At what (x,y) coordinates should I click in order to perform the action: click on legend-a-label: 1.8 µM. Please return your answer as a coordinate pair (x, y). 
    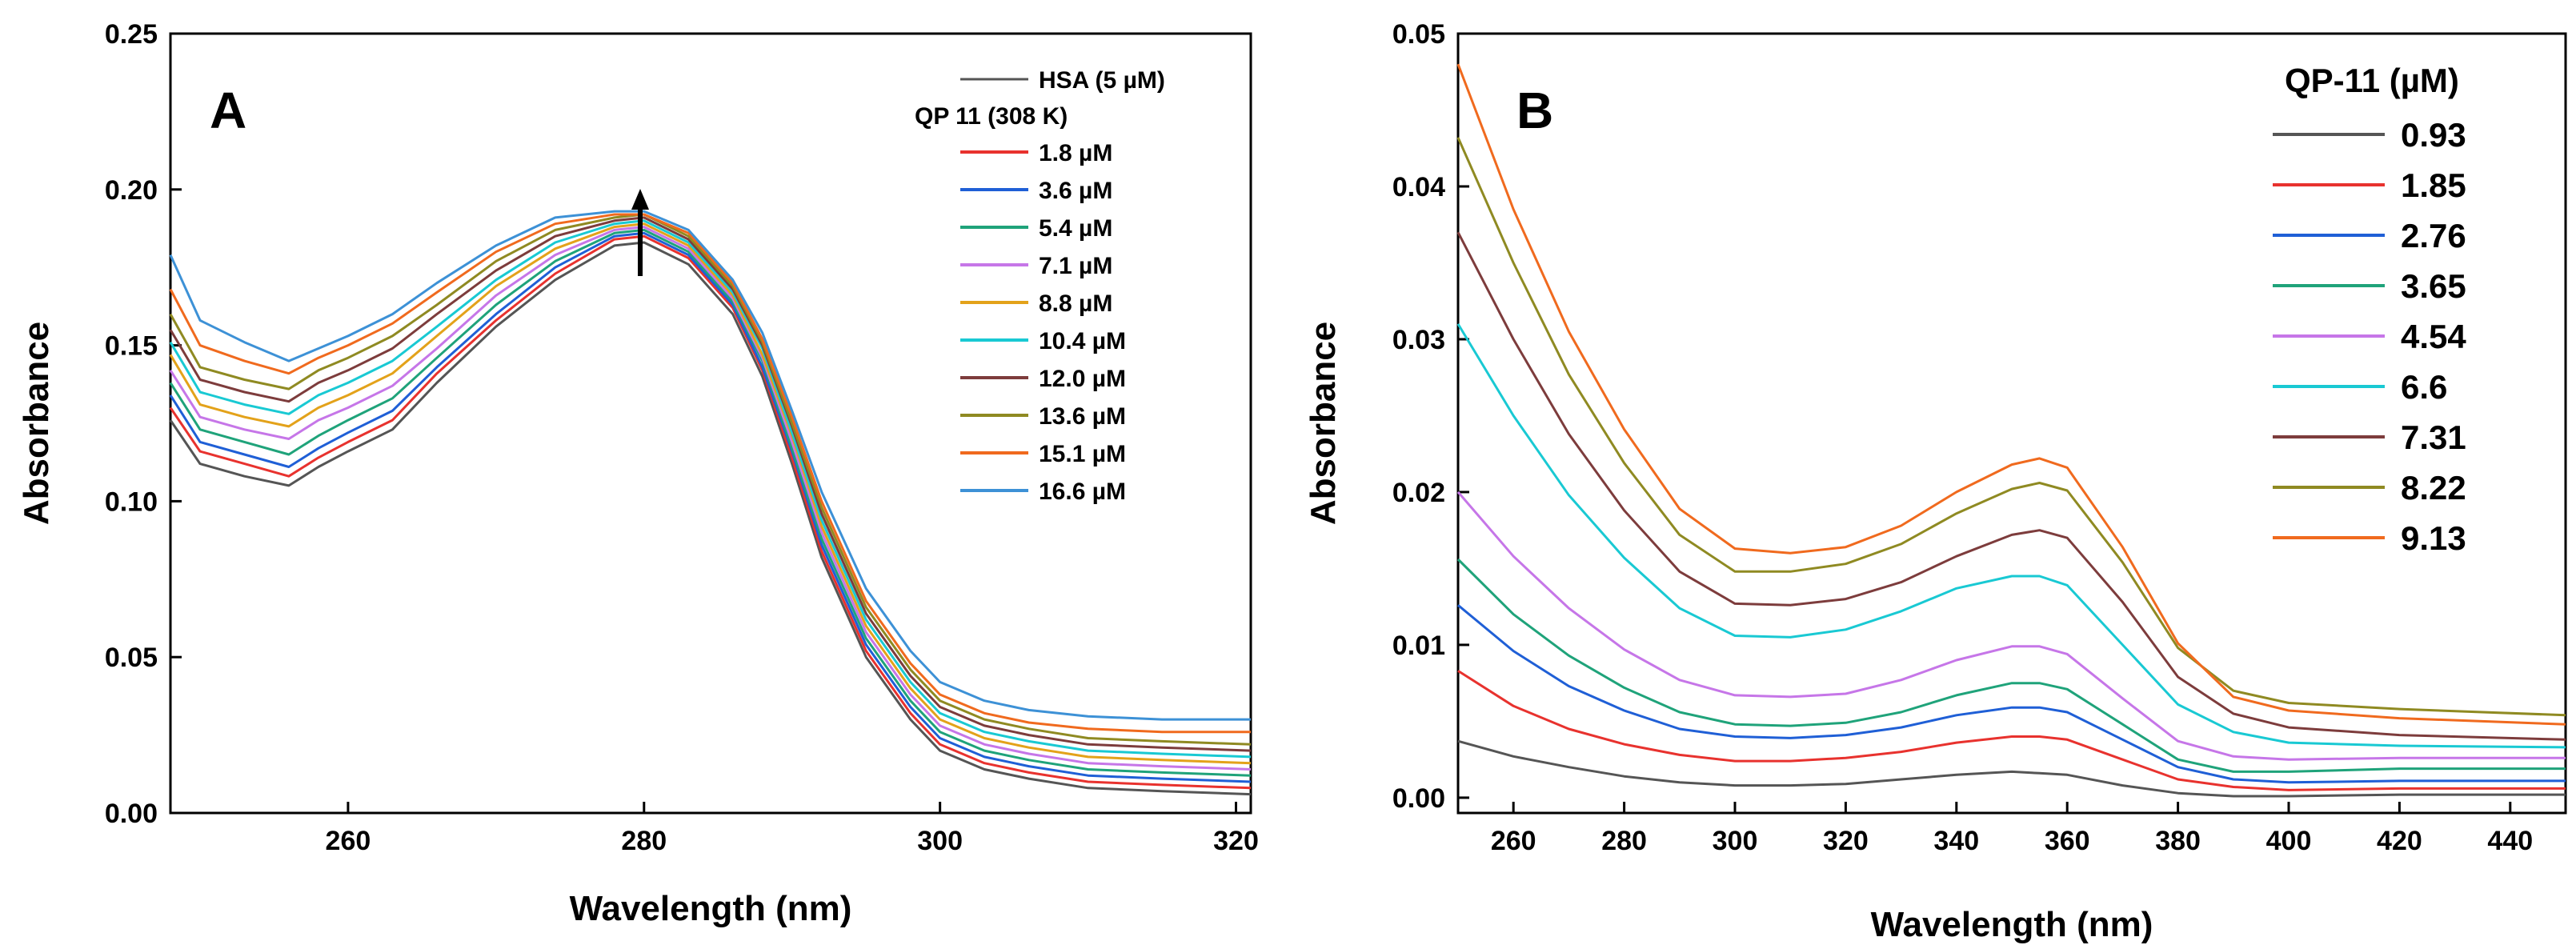
    Looking at the image, I should click on (1075, 153).